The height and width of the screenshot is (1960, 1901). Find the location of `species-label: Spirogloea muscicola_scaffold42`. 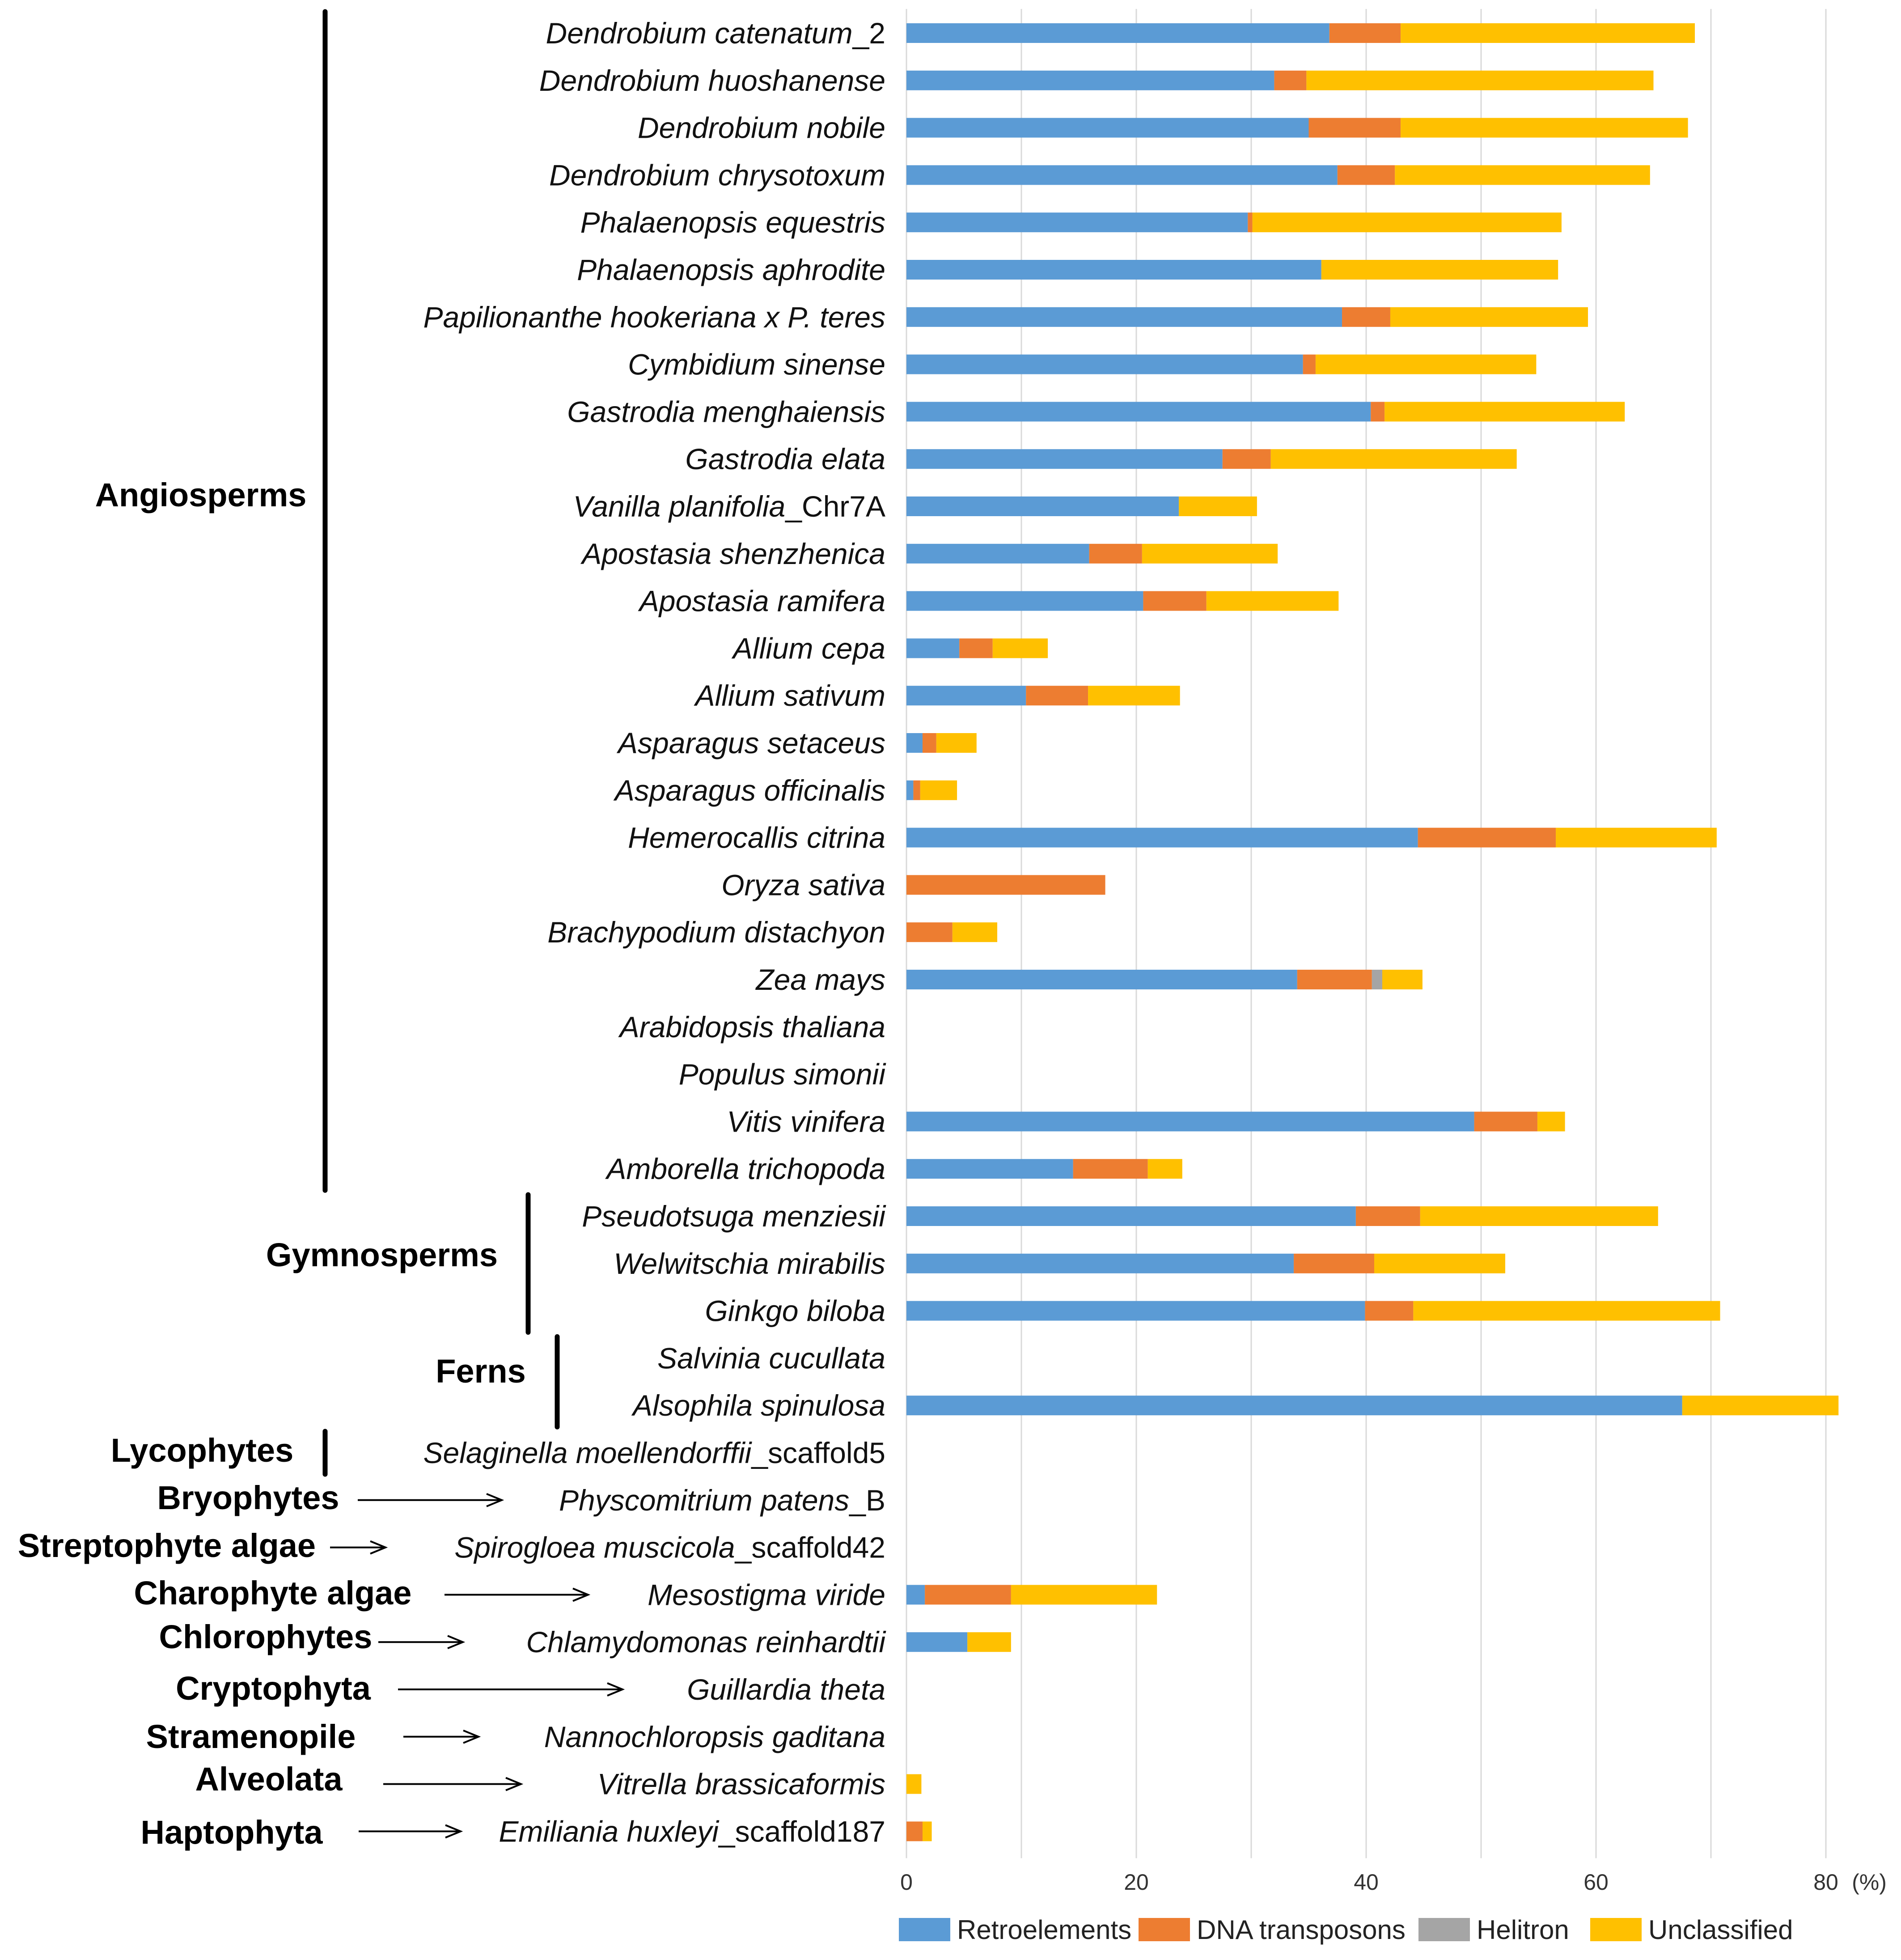

species-label: Spirogloea muscicola_scaffold42 is located at coordinates (669, 1547).